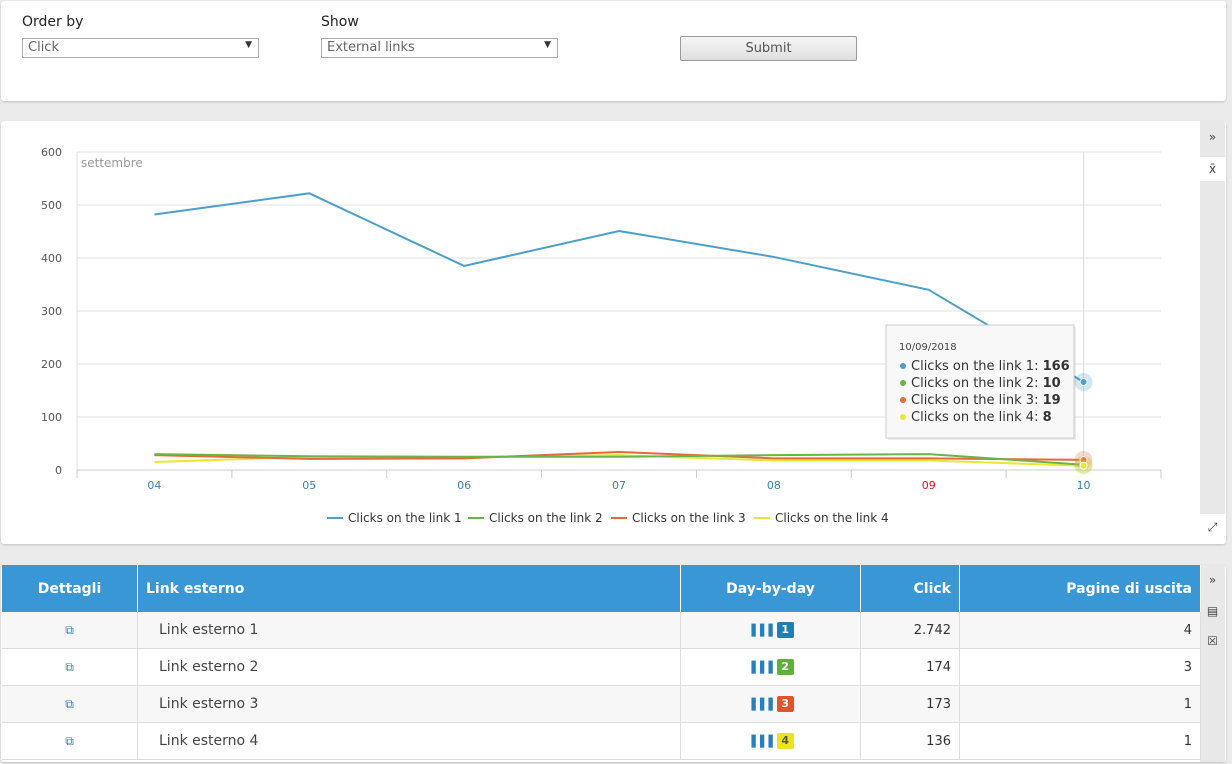  What do you see at coordinates (910, 741) in the screenshot?
I see `click-cell: 136` at bounding box center [910, 741].